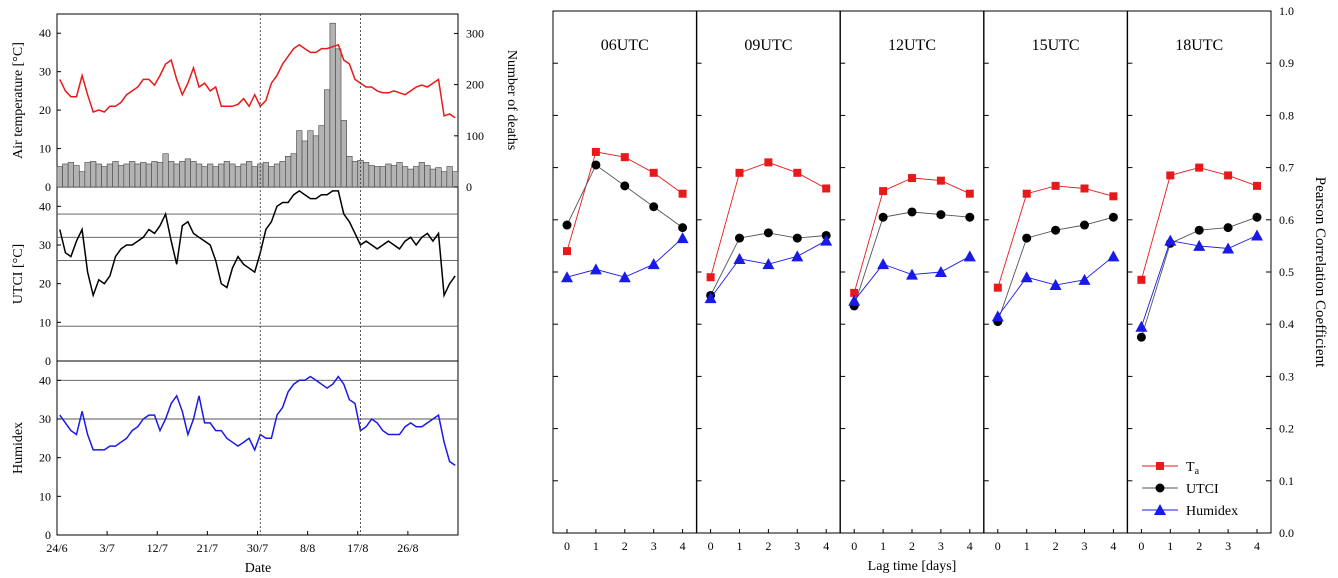 The width and height of the screenshot is (1338, 578). I want to click on panel-3-xtick-label-1: 1, so click(1027, 546).